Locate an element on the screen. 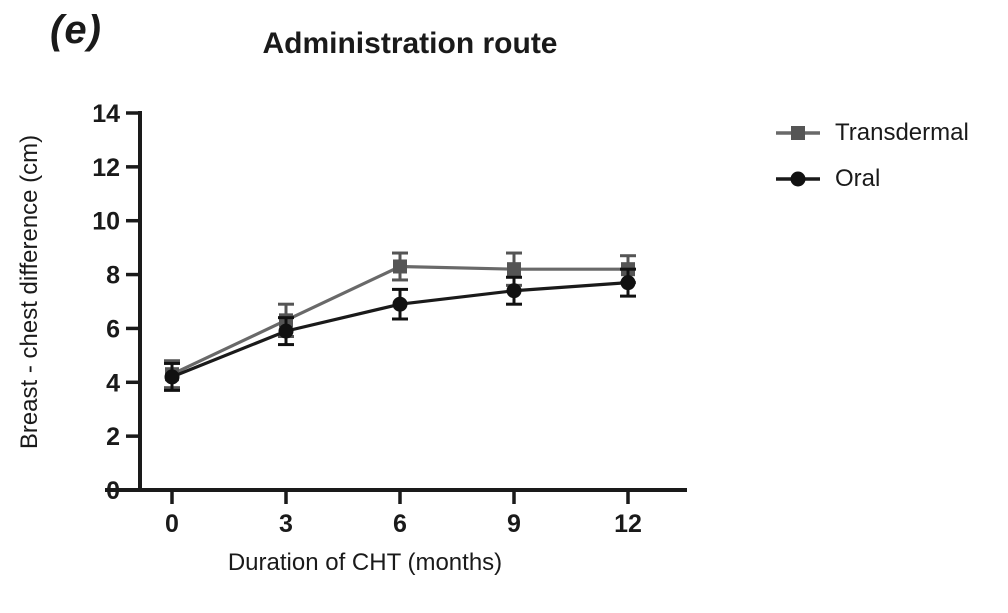 The width and height of the screenshot is (1008, 613). legend-label-oral: Oral is located at coordinates (858, 178).